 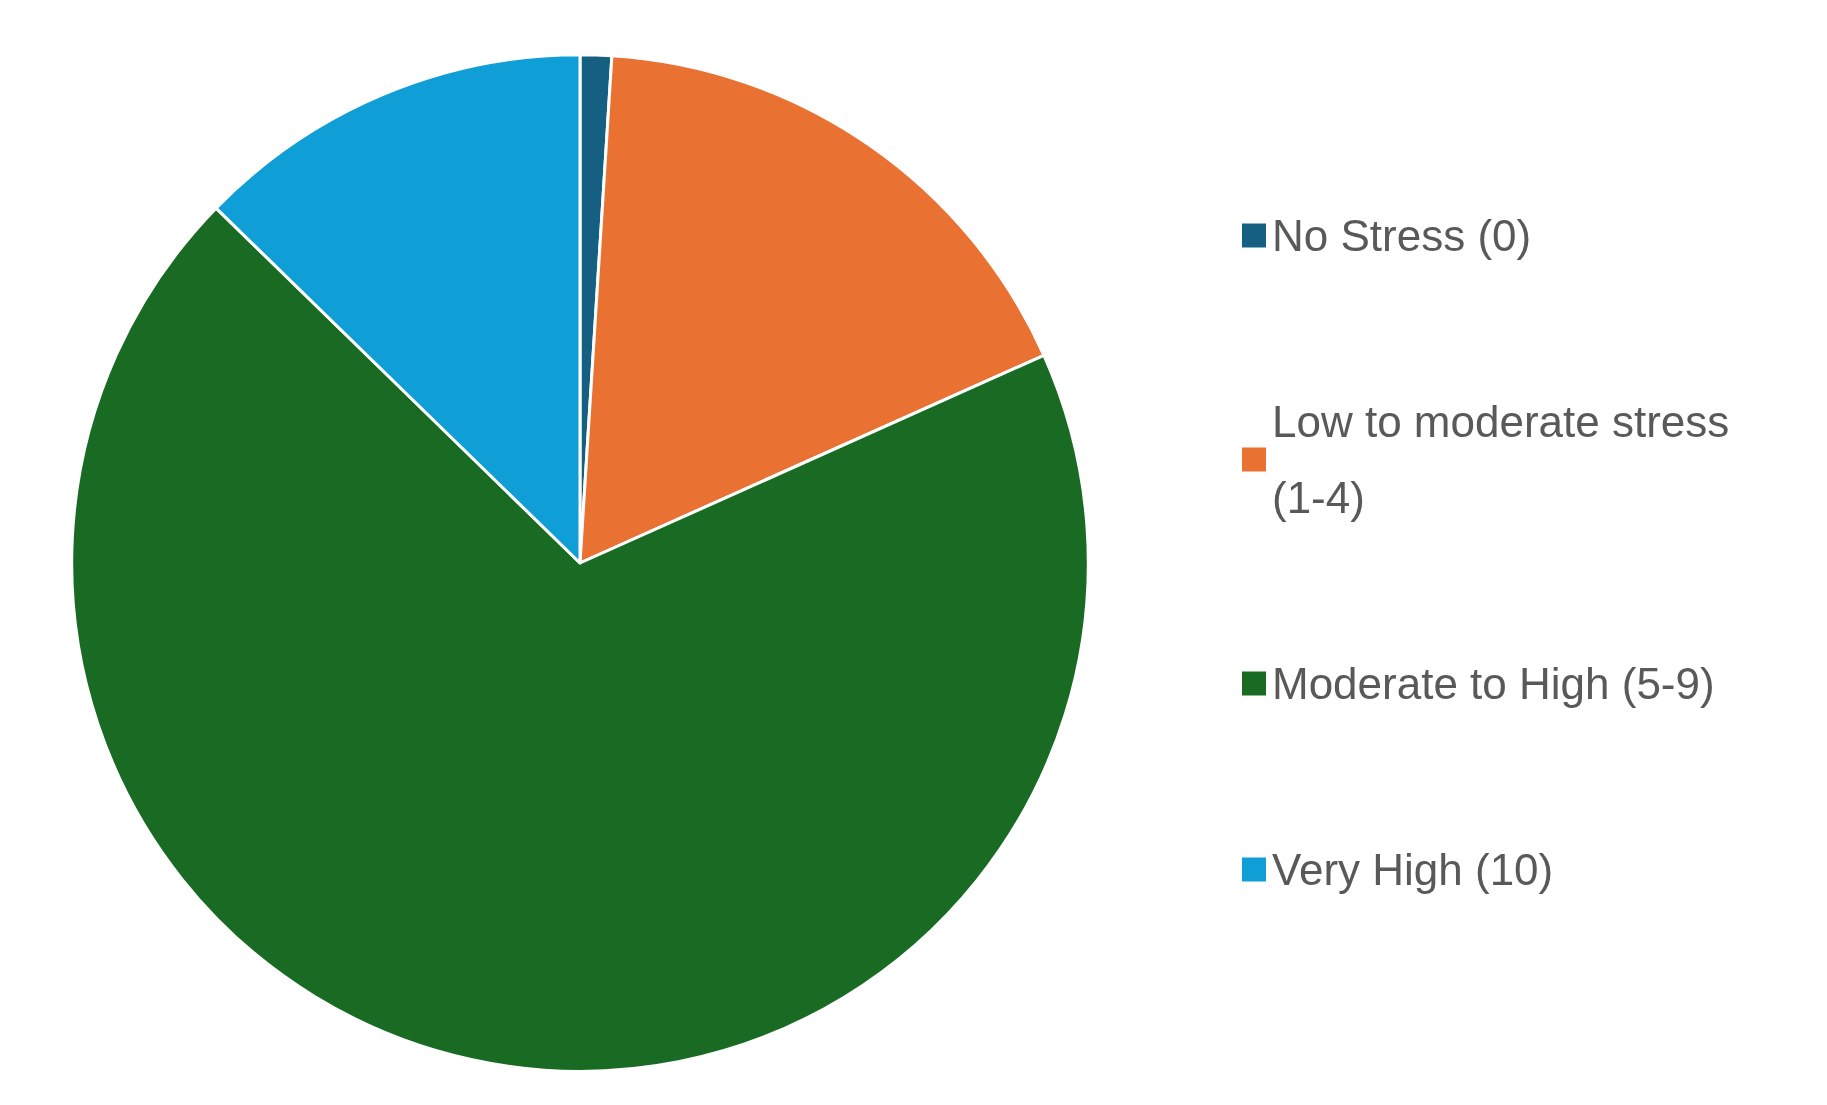 I want to click on legend-label: Very High (10), so click(x=1413, y=869).